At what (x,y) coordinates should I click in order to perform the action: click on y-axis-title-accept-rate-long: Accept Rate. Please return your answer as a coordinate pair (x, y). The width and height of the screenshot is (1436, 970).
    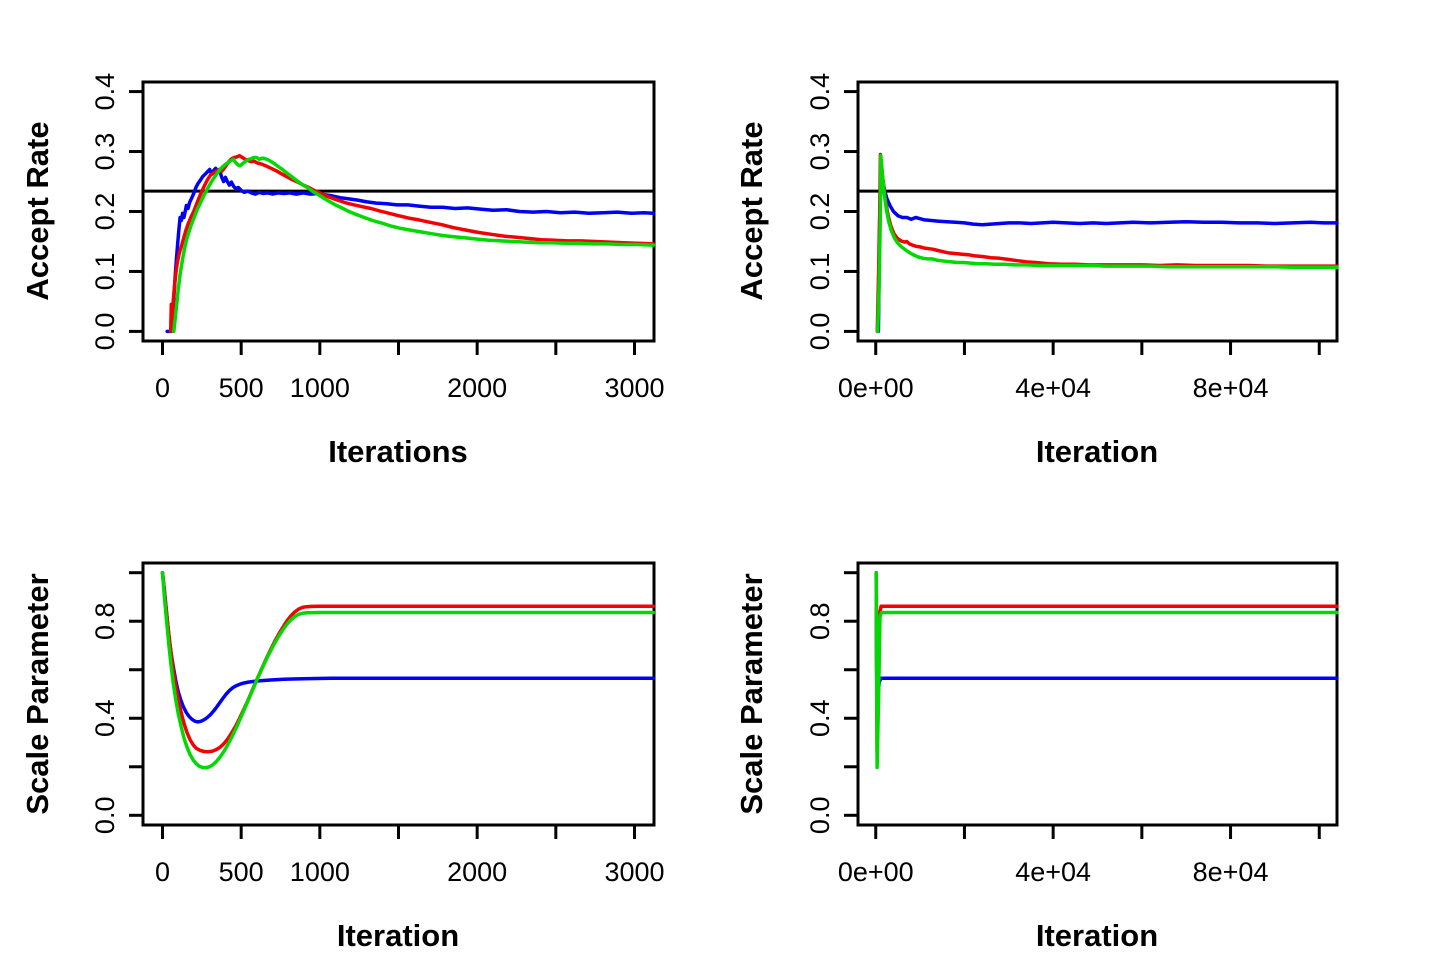
    Looking at the image, I should click on (751, 211).